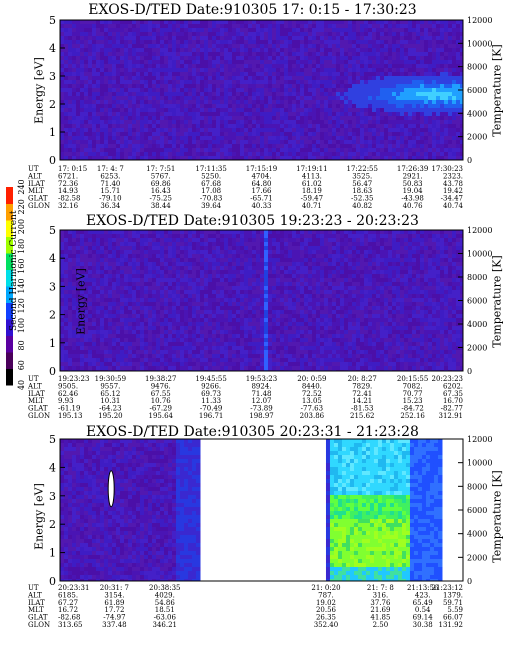 This screenshot has width=505, height=649. Describe the element at coordinates (52, 439) in the screenshot. I see `ytick-label: 5` at that location.